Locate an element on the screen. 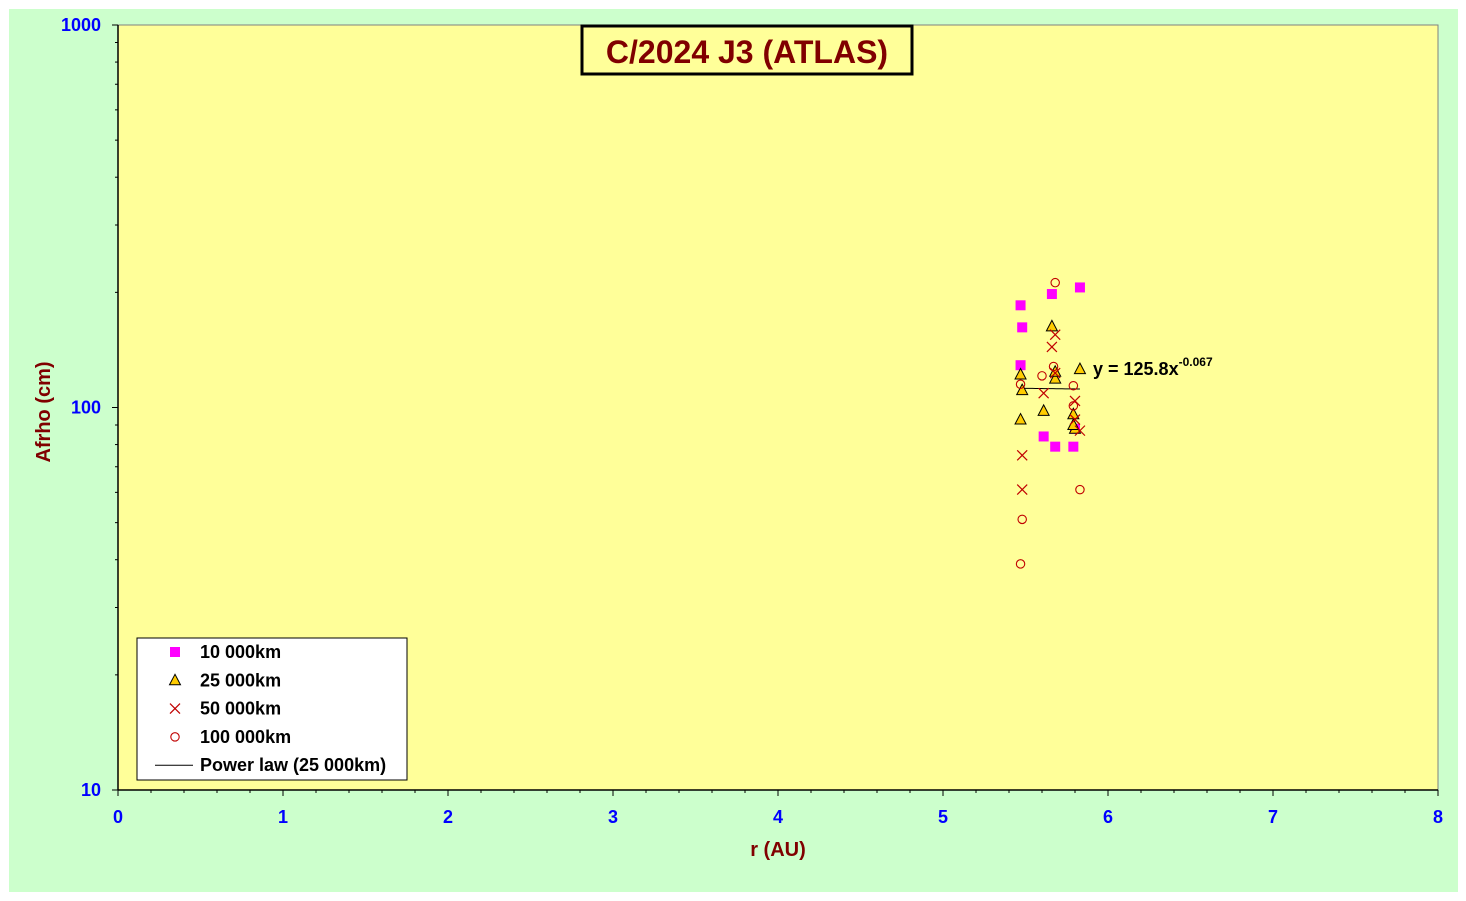  title-frame is located at coordinates (747, 50).